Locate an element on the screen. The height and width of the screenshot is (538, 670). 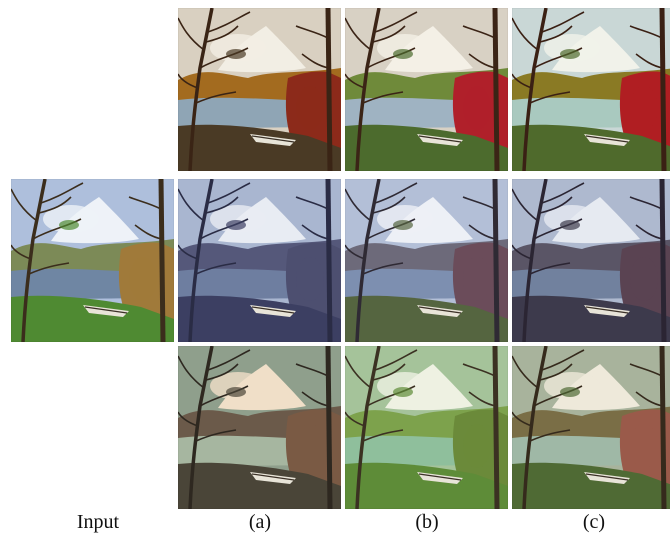
stylized-image-a-row1 is located at coordinates (259, 89).